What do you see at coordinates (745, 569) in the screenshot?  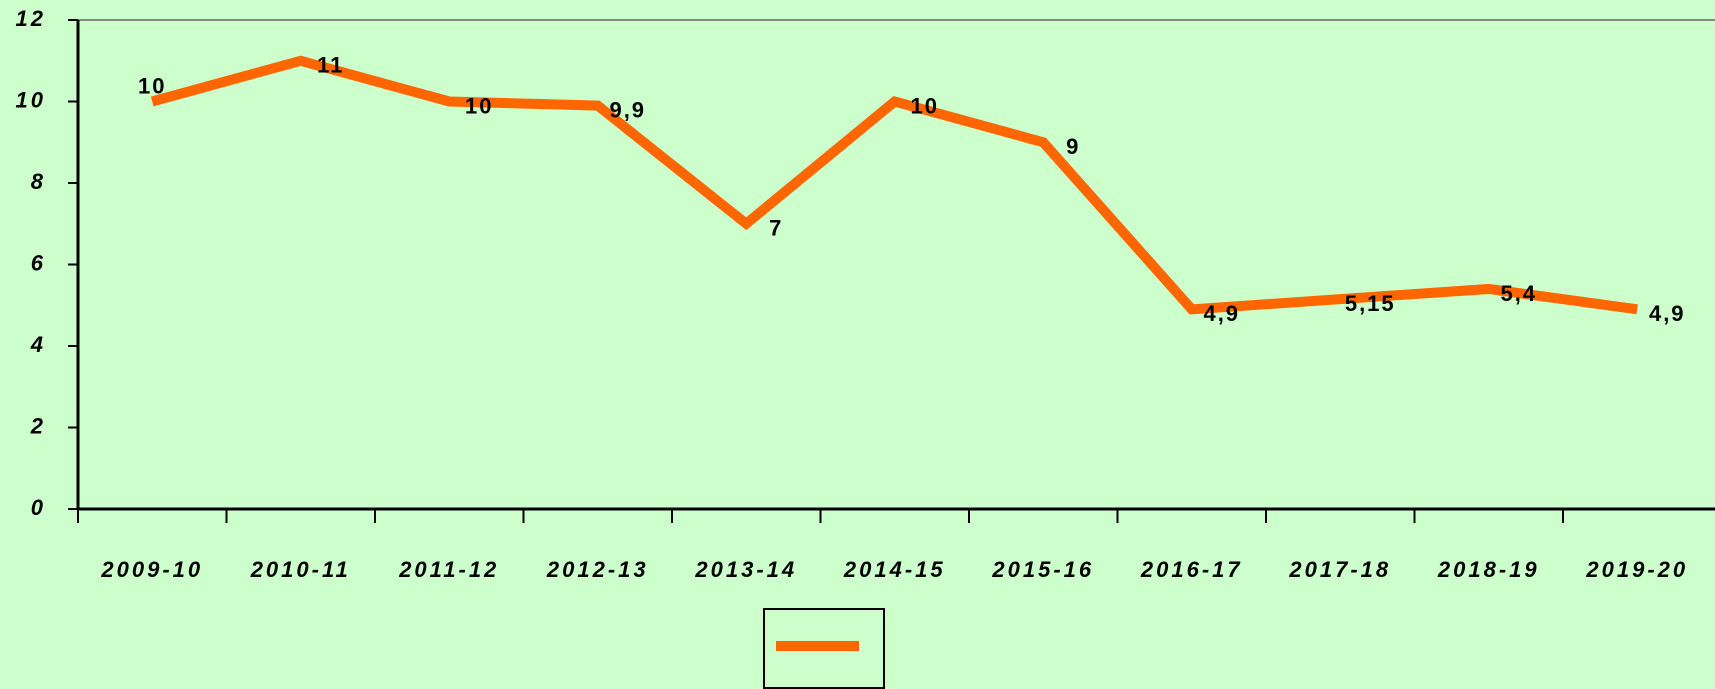 I see `x-tick-label: 2013-14` at bounding box center [745, 569].